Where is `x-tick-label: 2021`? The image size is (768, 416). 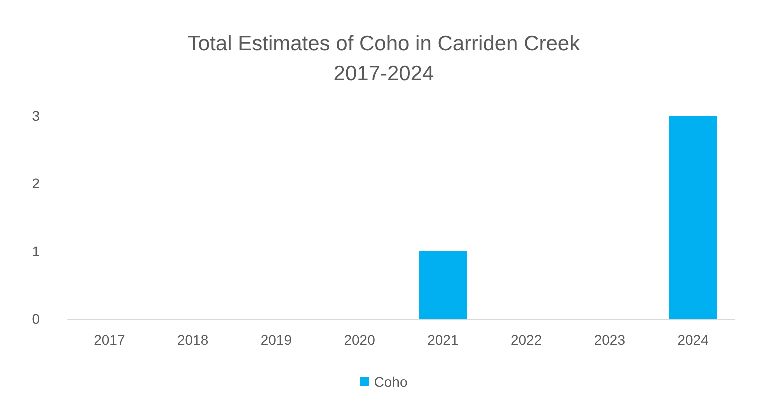 x-tick-label: 2021 is located at coordinates (443, 340).